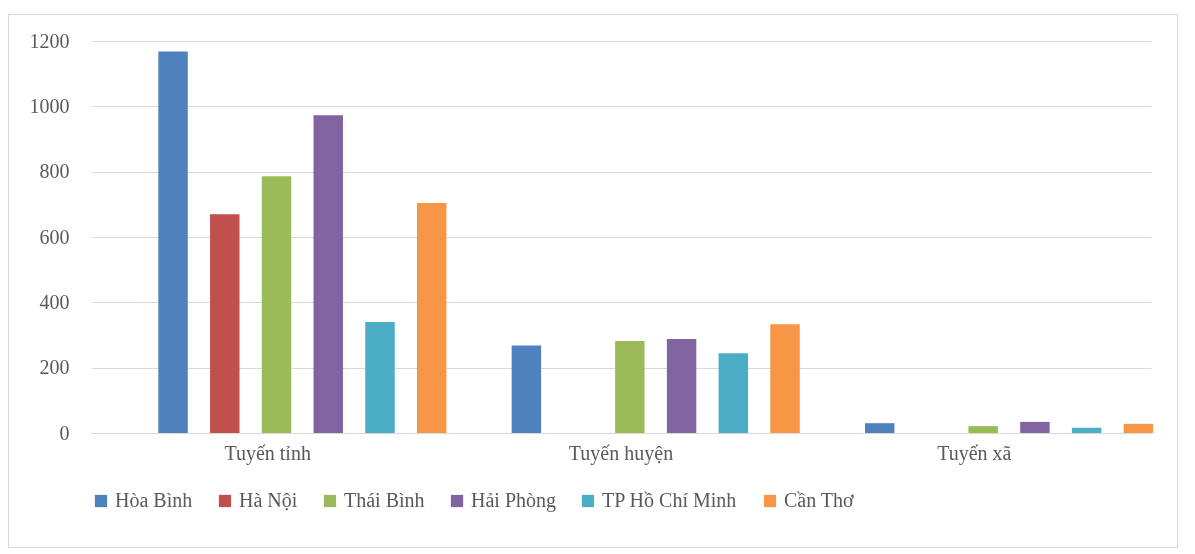  I want to click on y-tick-label: 800, so click(54, 171).